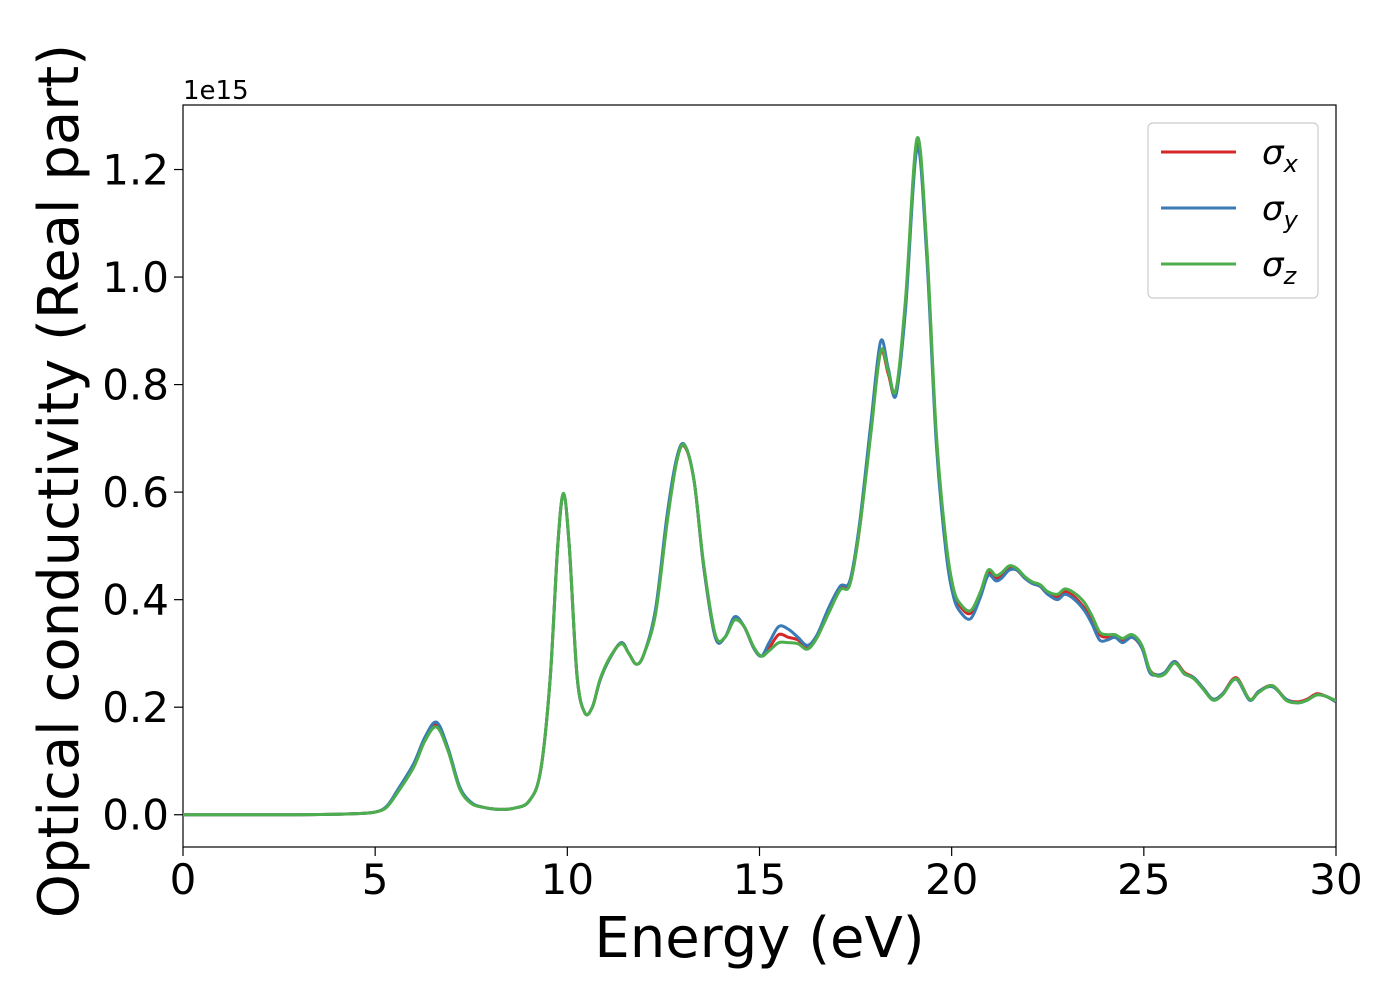 The image size is (1400, 1005). Describe the element at coordinates (375, 879) in the screenshot. I see `x-tick-label: 5` at that location.